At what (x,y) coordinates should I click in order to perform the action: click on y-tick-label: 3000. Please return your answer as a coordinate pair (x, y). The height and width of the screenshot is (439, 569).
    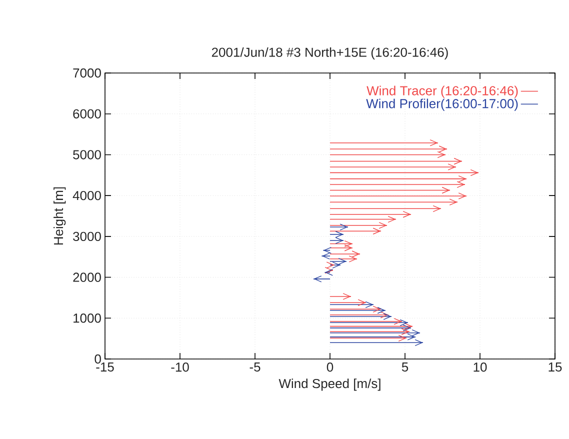
    Looking at the image, I should click on (87, 237).